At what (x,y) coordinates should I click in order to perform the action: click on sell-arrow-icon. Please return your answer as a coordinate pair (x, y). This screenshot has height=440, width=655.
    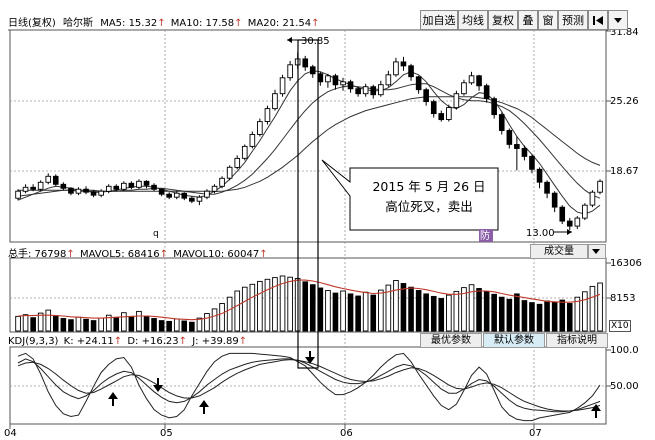
    Looking at the image, I should click on (158, 385).